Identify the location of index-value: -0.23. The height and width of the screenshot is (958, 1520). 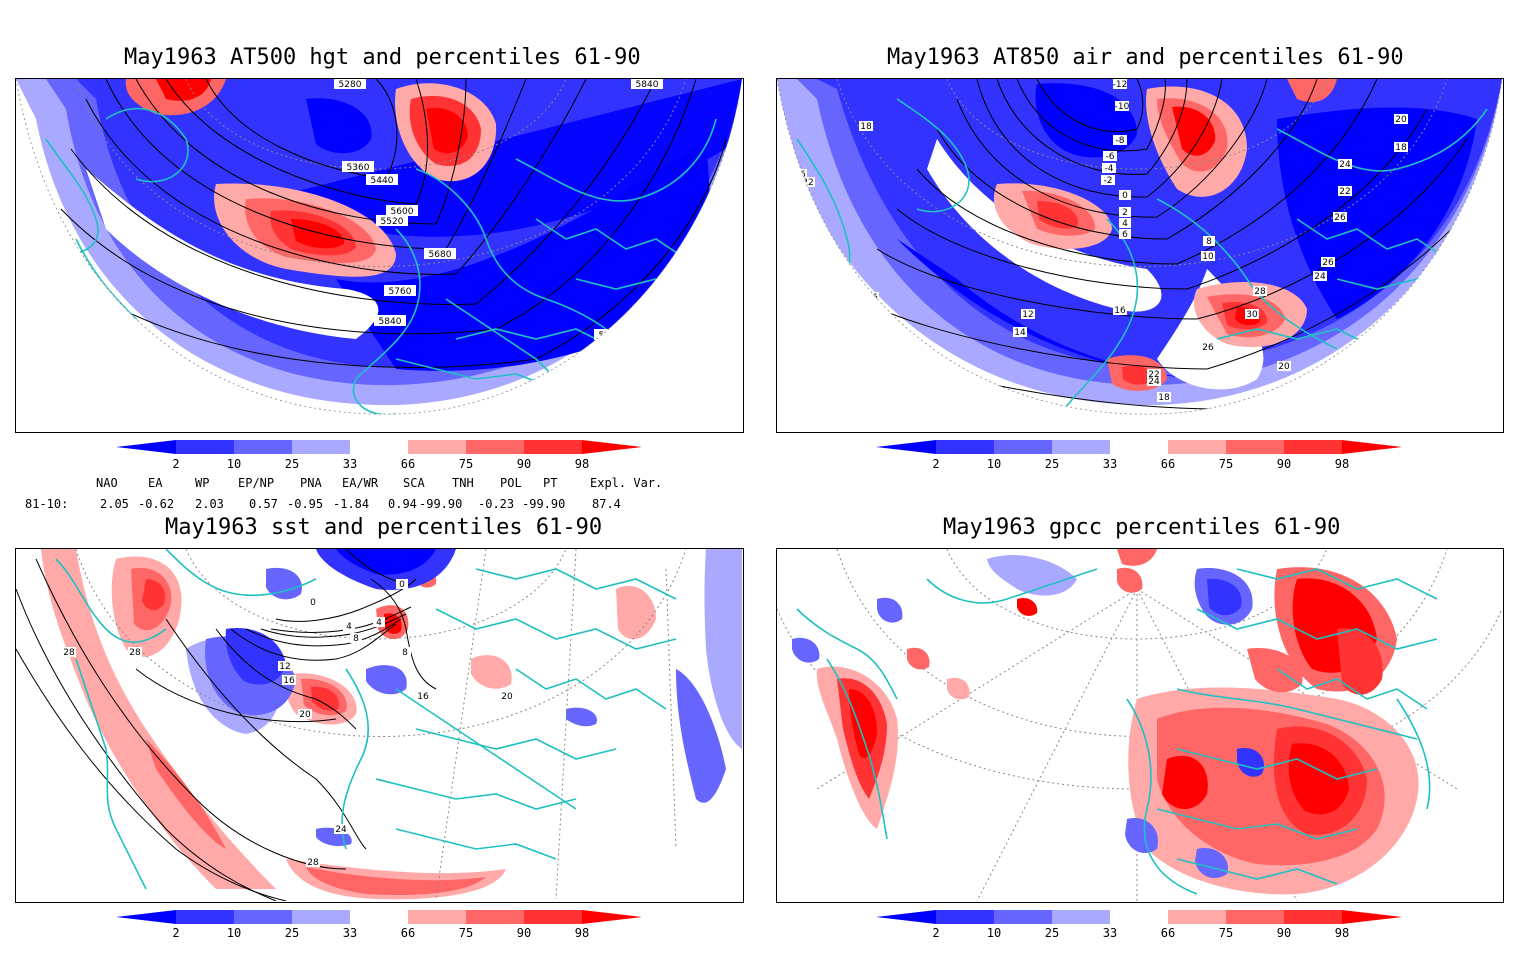
(496, 504).